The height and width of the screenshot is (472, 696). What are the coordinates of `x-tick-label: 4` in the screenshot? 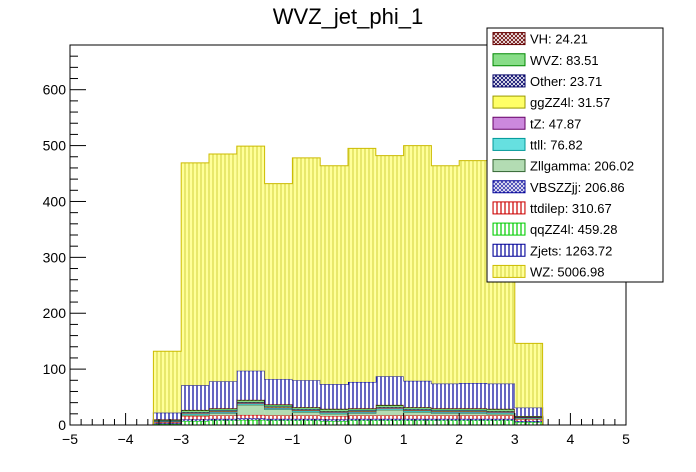 It's located at (571, 439).